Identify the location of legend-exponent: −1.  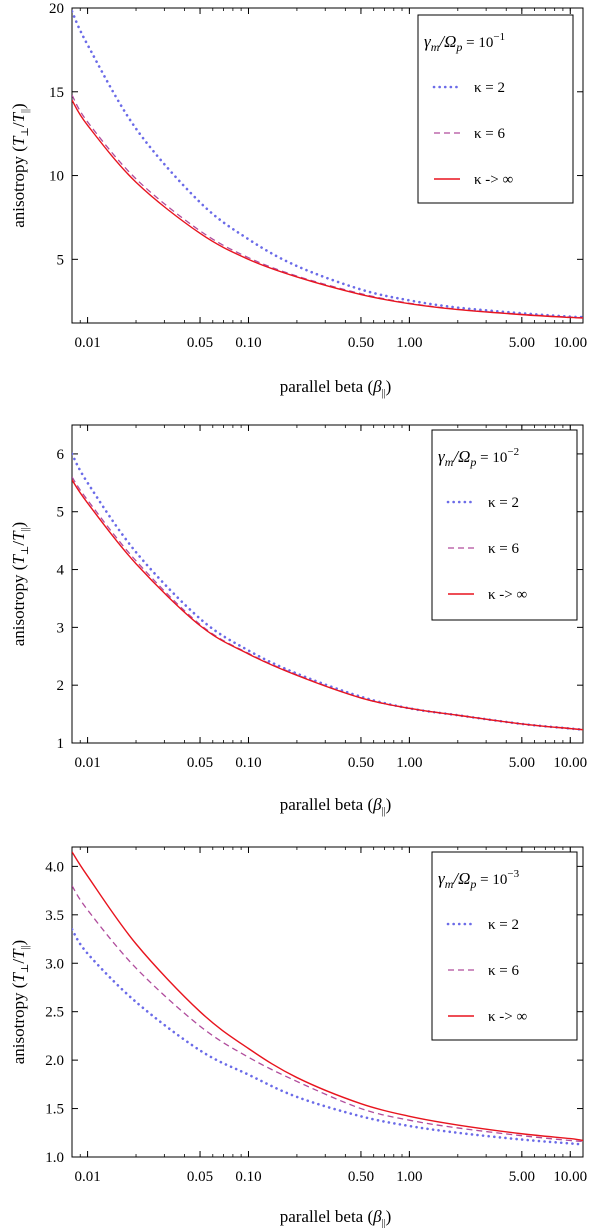
(499, 37).